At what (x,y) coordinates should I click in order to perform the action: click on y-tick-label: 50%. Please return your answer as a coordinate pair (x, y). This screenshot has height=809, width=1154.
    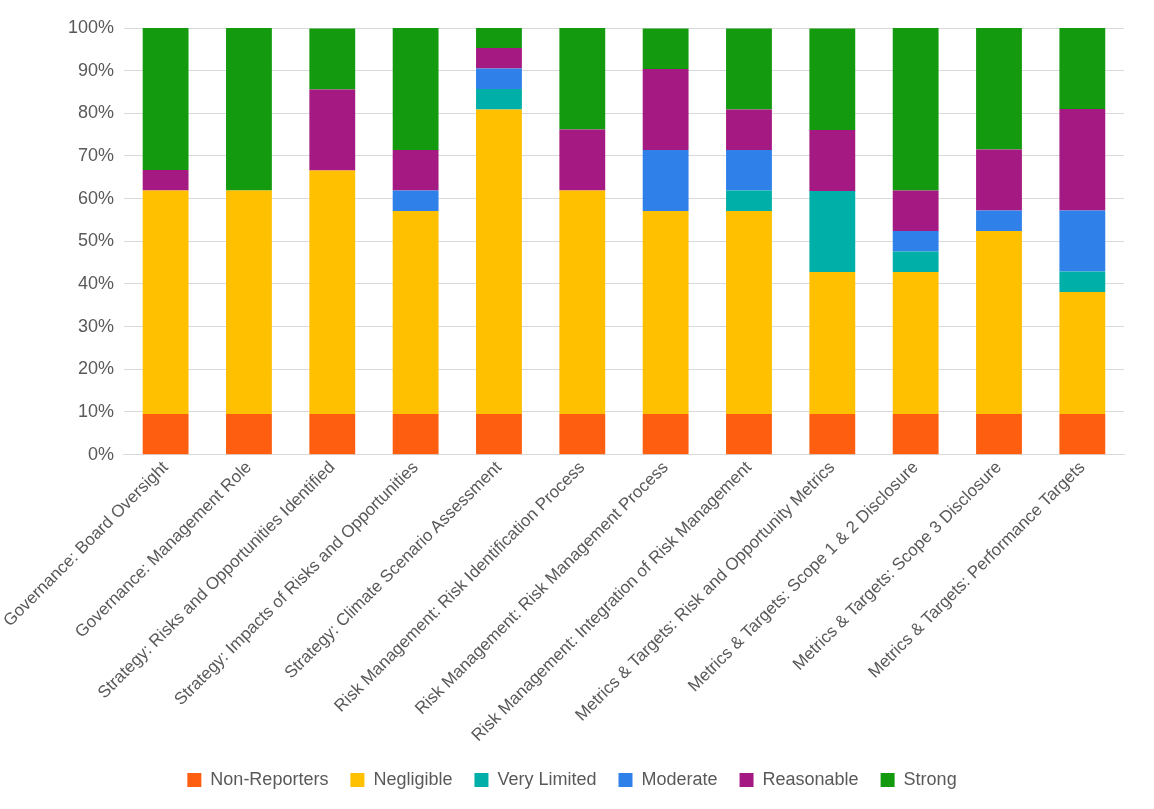
    Looking at the image, I should click on (95, 240).